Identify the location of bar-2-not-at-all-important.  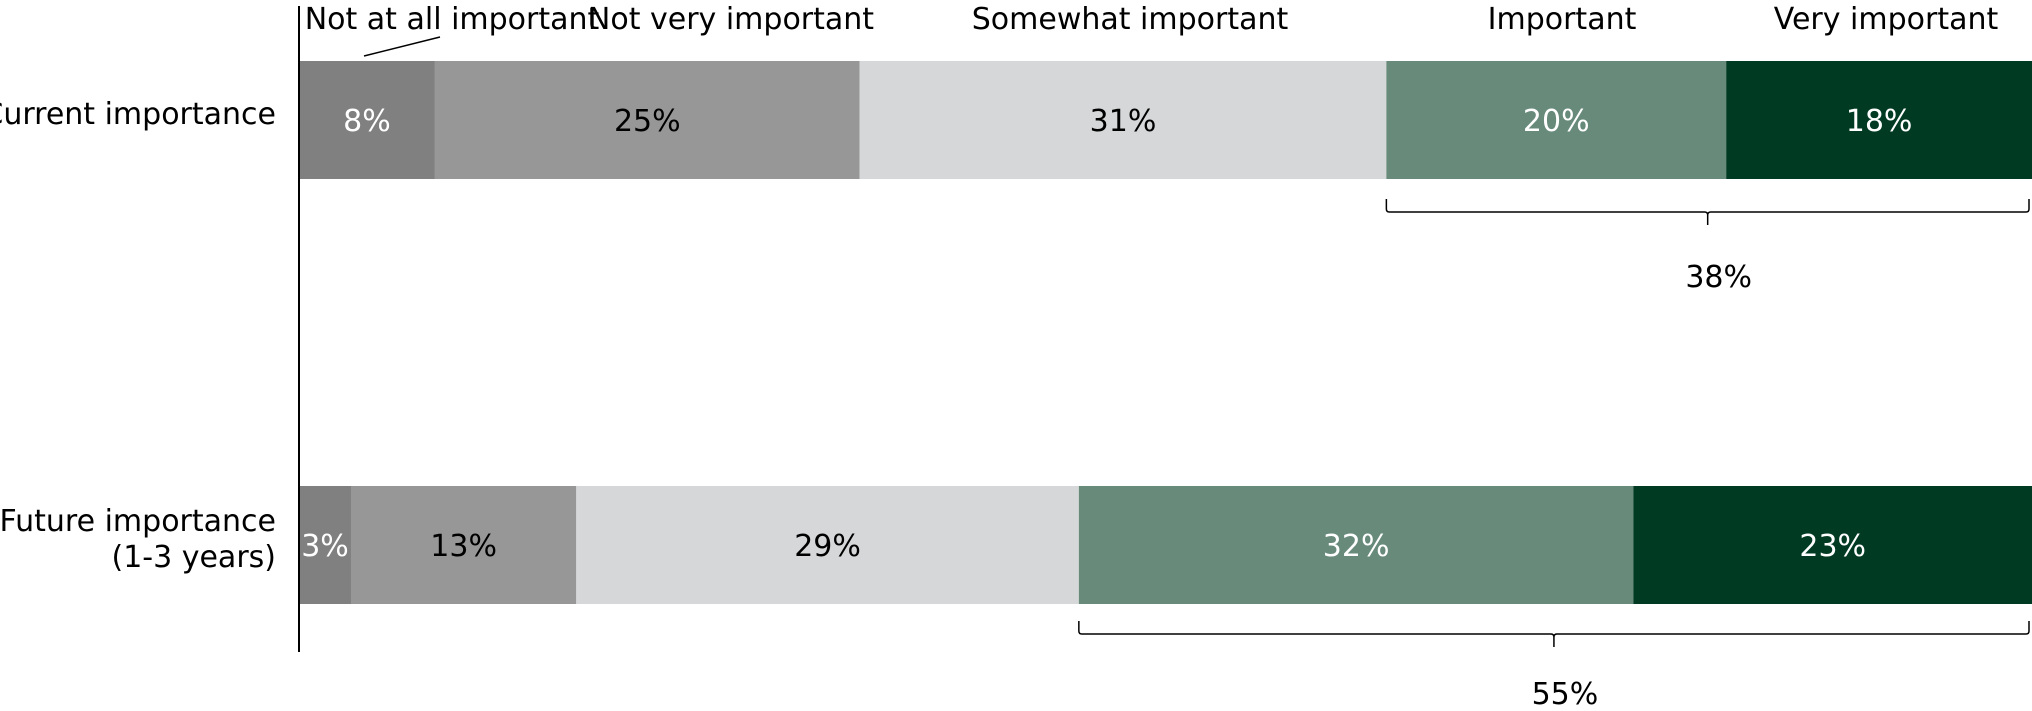
(325, 545).